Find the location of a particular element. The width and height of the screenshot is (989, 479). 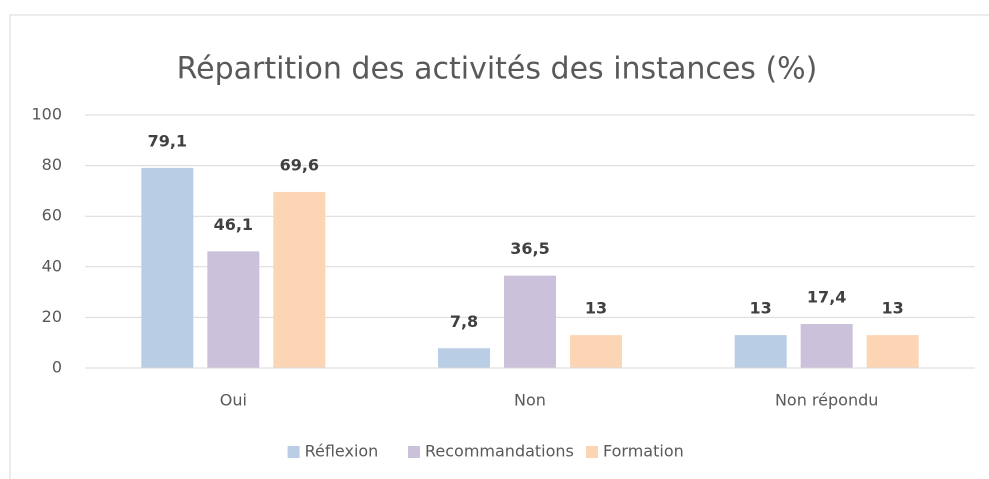

legend-label: Formation is located at coordinates (643, 451).